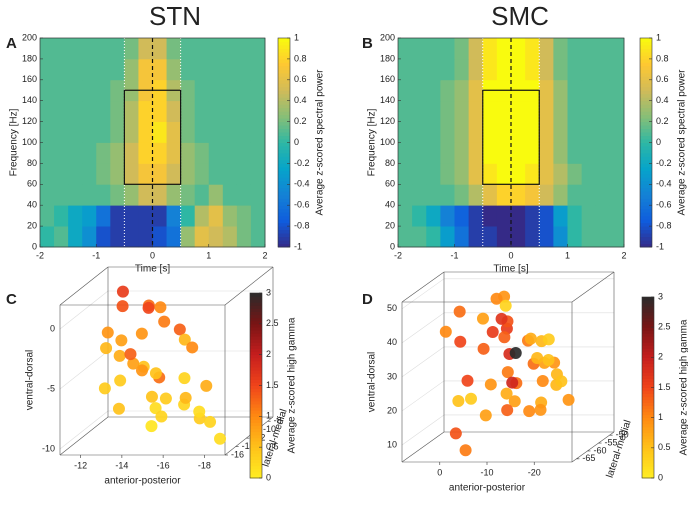  What do you see at coordinates (204, 465) in the screenshot?
I see `x-tick-label: -18` at bounding box center [204, 465].